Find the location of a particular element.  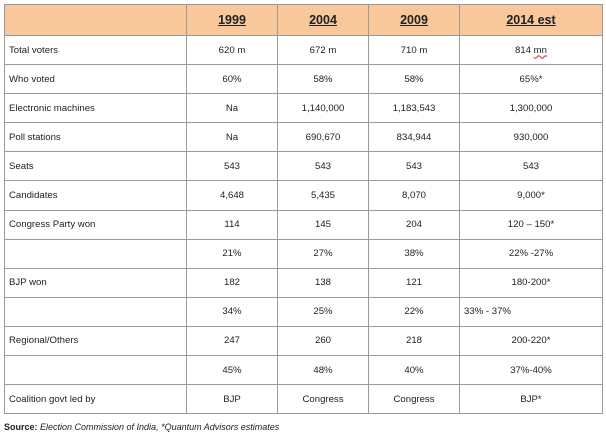

cell-2004: 690,670 is located at coordinates (323, 137).